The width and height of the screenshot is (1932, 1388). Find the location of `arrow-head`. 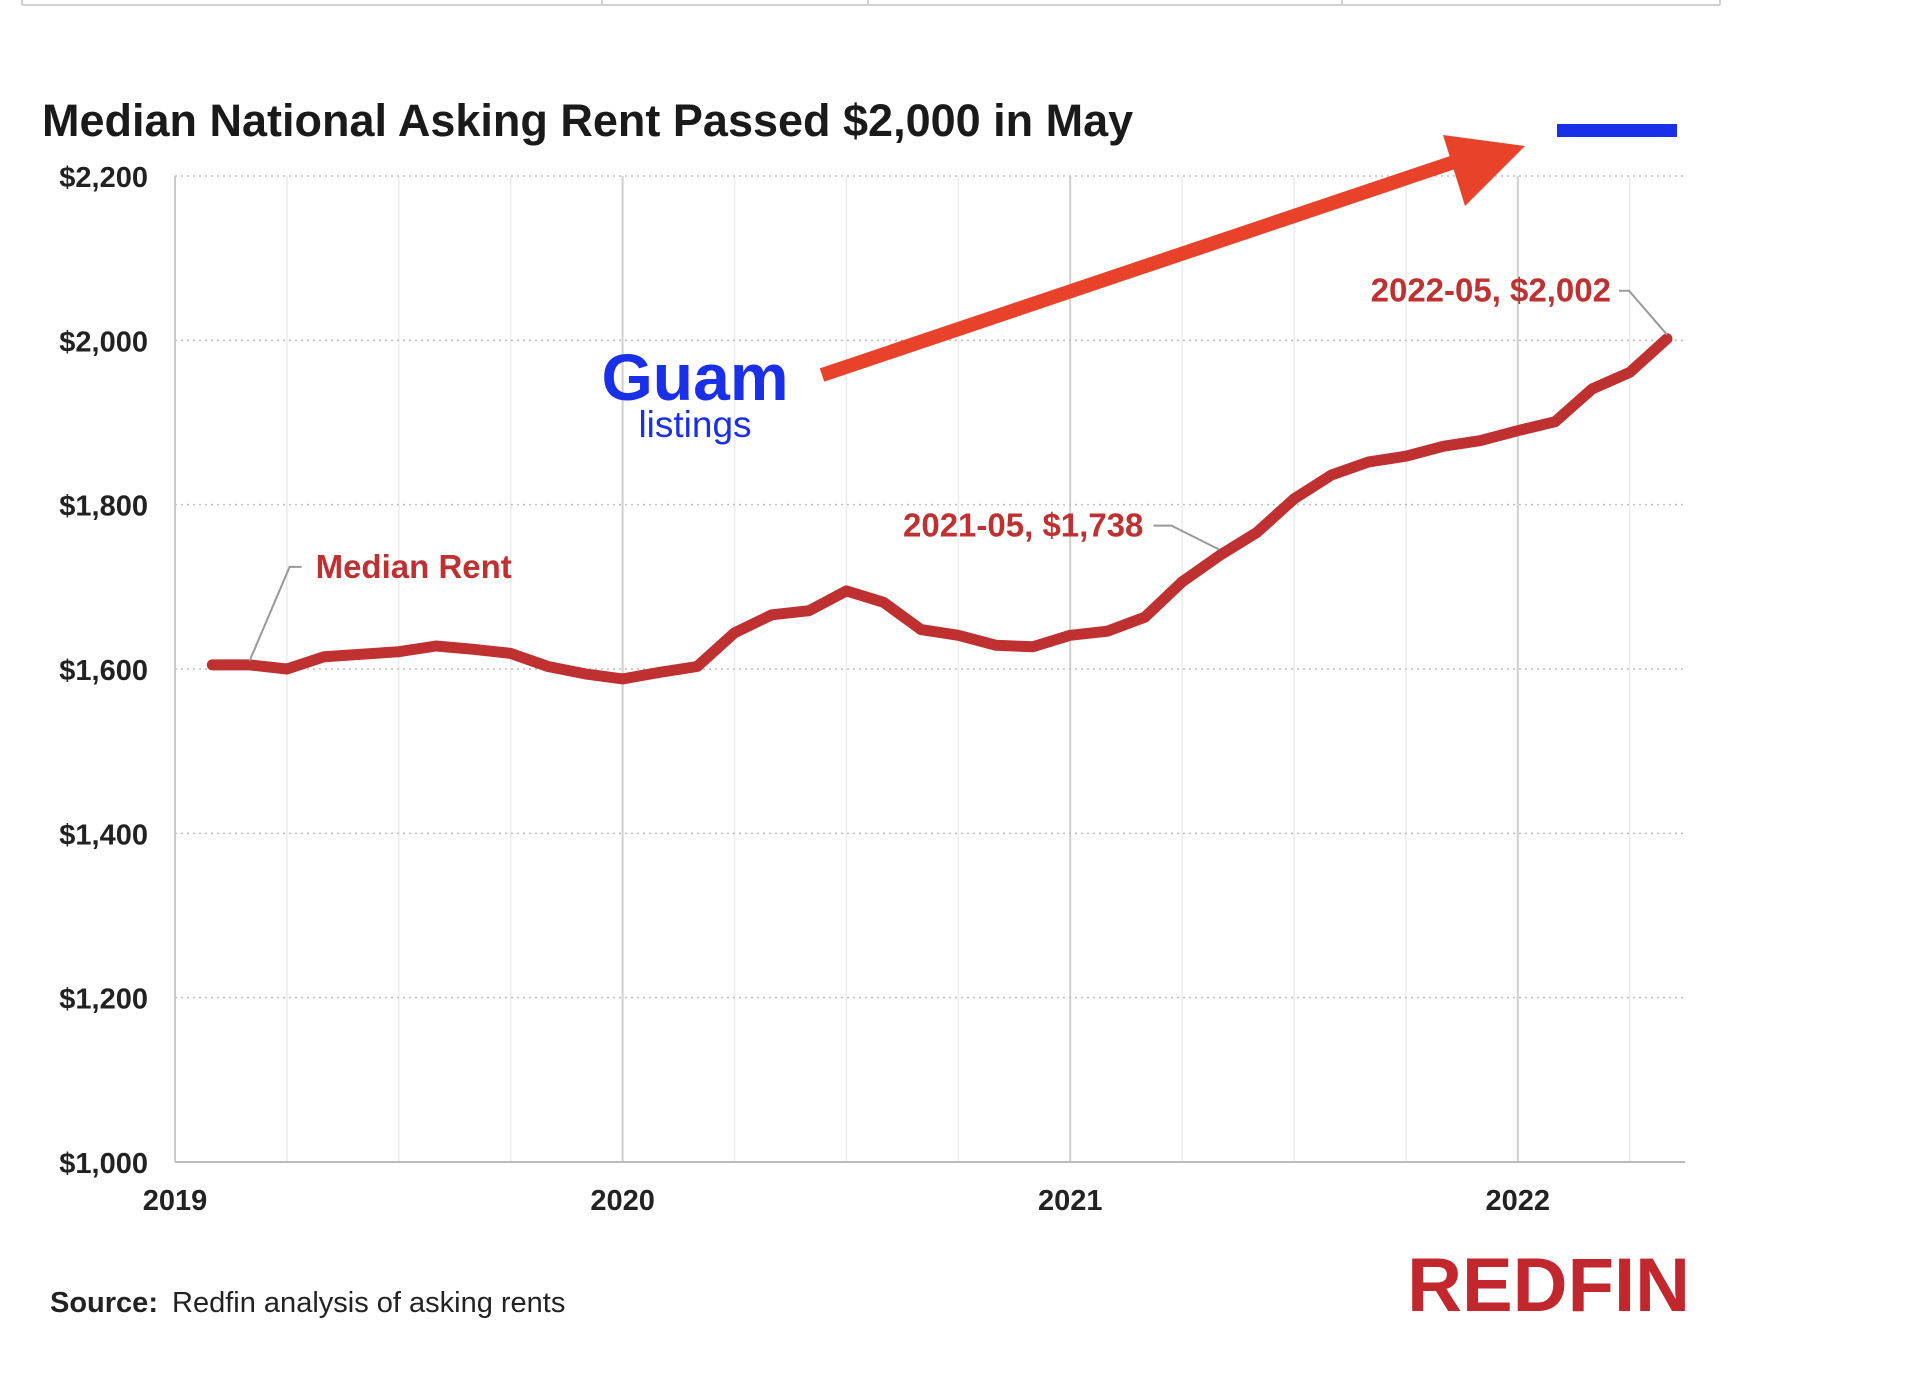

arrow-head is located at coordinates (1484, 170).